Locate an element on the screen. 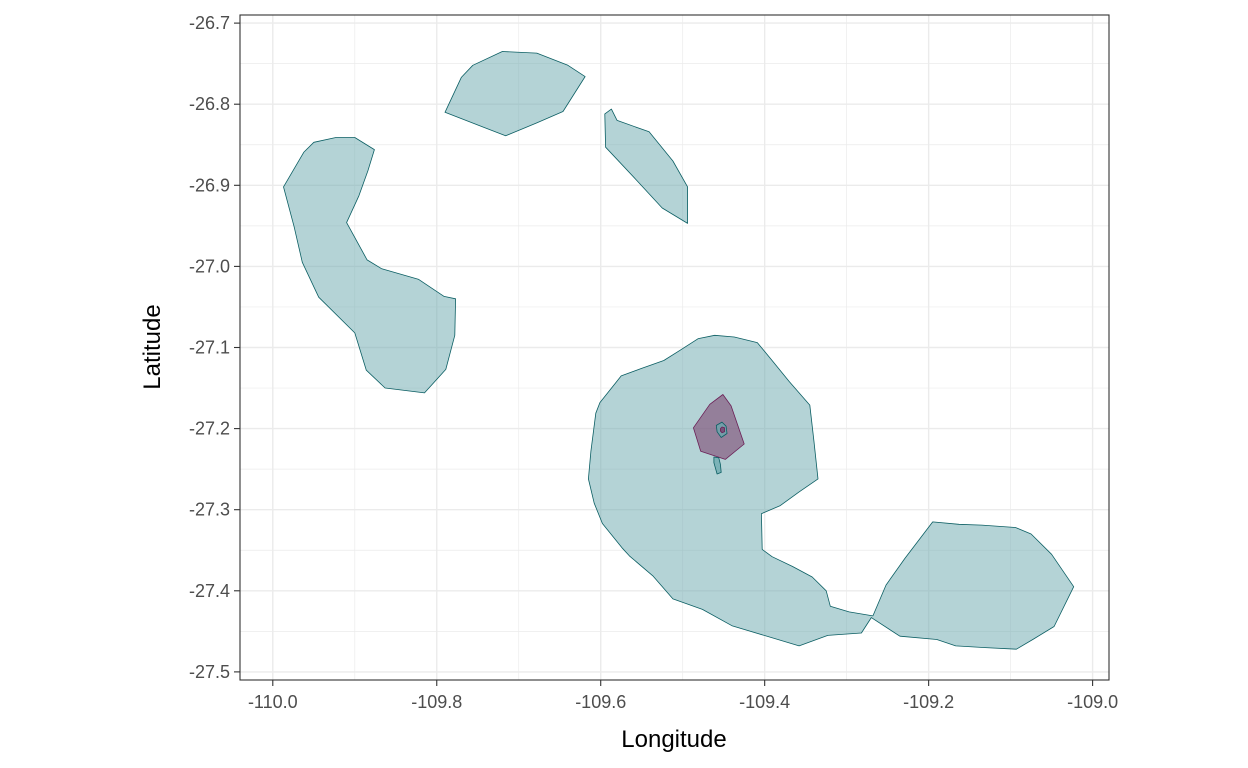 The height and width of the screenshot is (768, 1248). y-tick-label: -27.4 is located at coordinates (209, 591).